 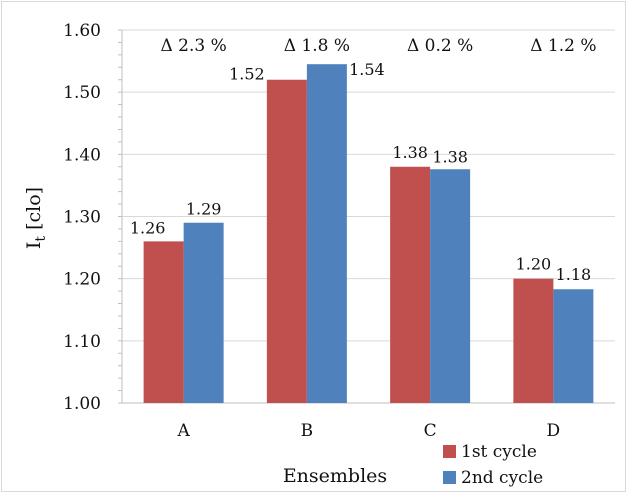 I want to click on legend-swatch-1st-cycle, so click(x=449, y=451).